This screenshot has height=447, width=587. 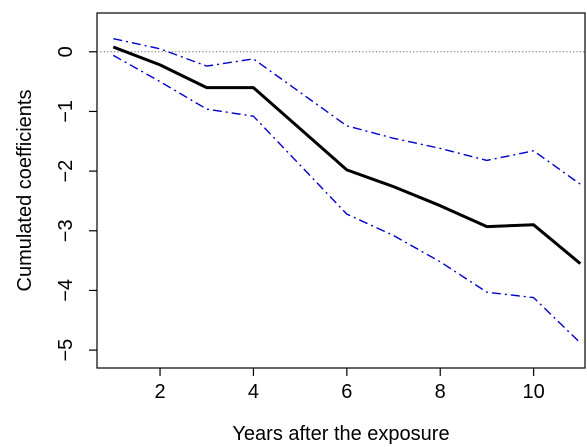 What do you see at coordinates (340, 434) in the screenshot?
I see `x-axis-title: Years after the exposure` at bounding box center [340, 434].